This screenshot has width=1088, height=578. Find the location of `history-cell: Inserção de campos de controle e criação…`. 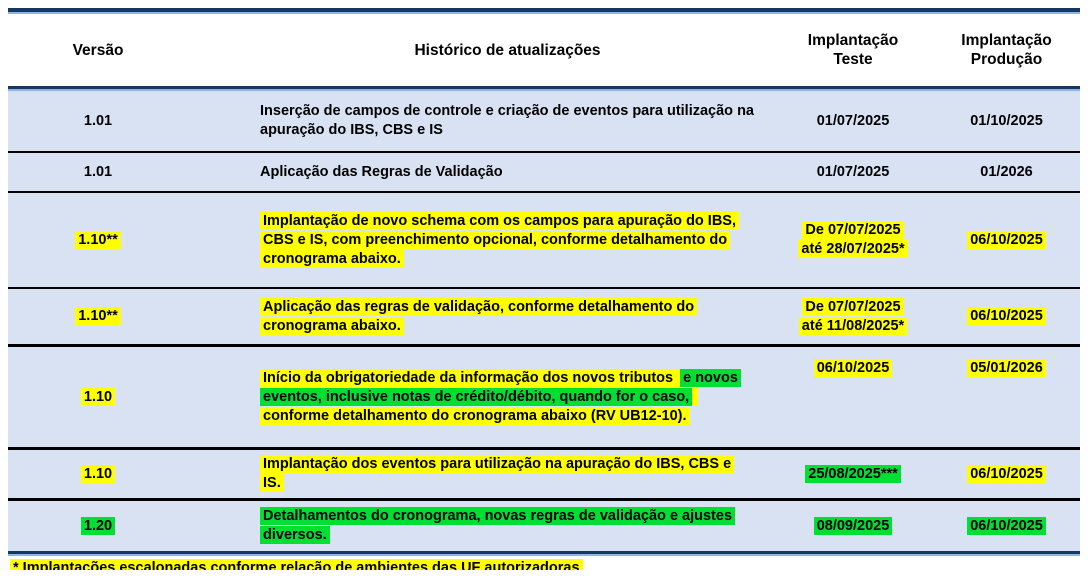

history-cell: Inserção de campos de controle e criação… is located at coordinates (480, 121).